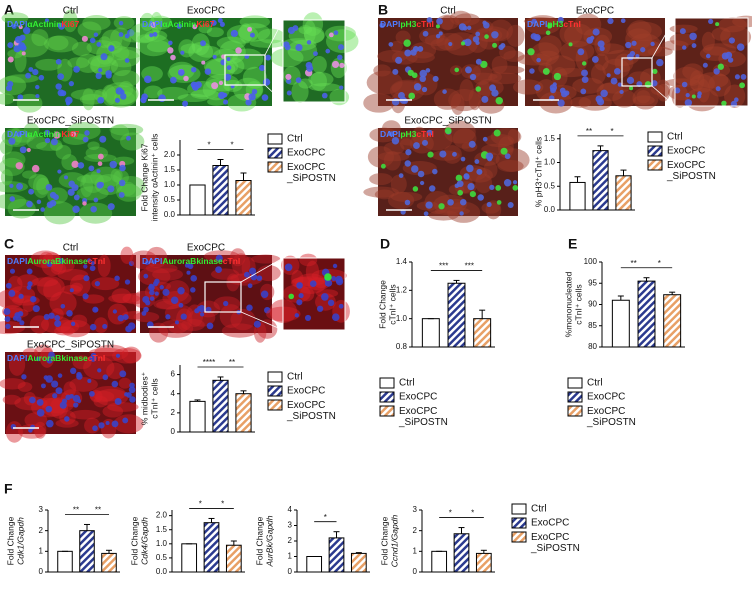 This screenshot has height=603, width=752. I want to click on y-axis-label: % pH3⁺cTnI⁺ cells, so click(538, 172).